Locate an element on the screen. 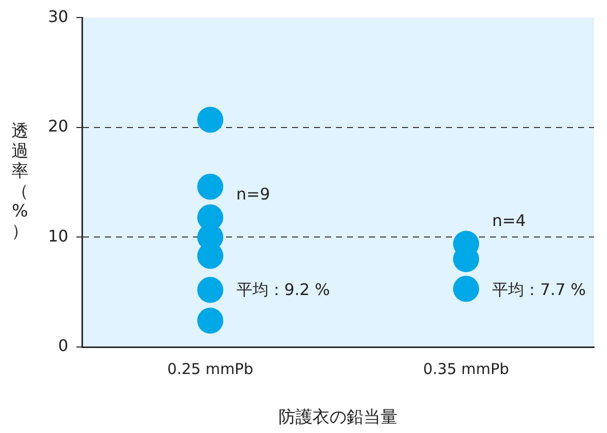 This screenshot has height=433, width=607. y-tick-label: 10 is located at coordinates (58, 236).